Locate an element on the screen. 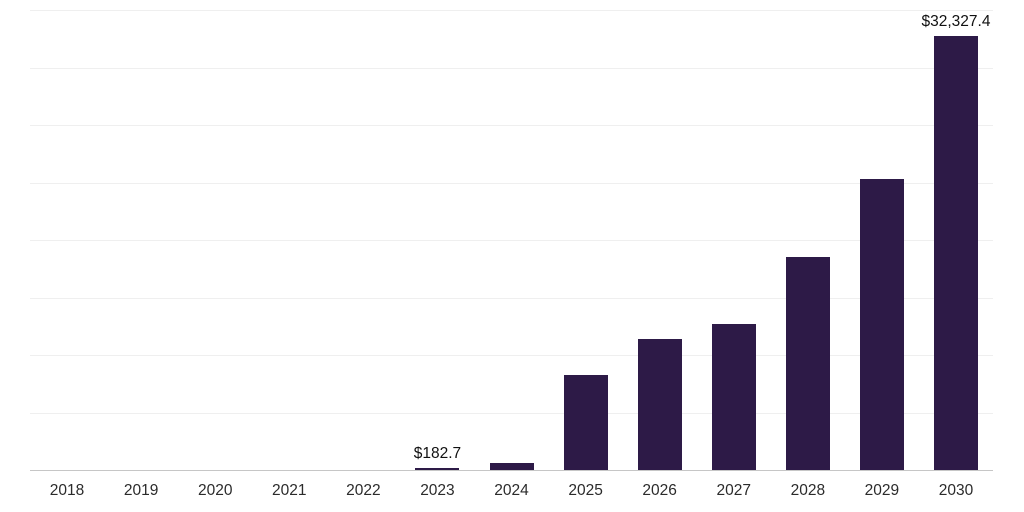  bar-slot-2024 is located at coordinates (511, 240).